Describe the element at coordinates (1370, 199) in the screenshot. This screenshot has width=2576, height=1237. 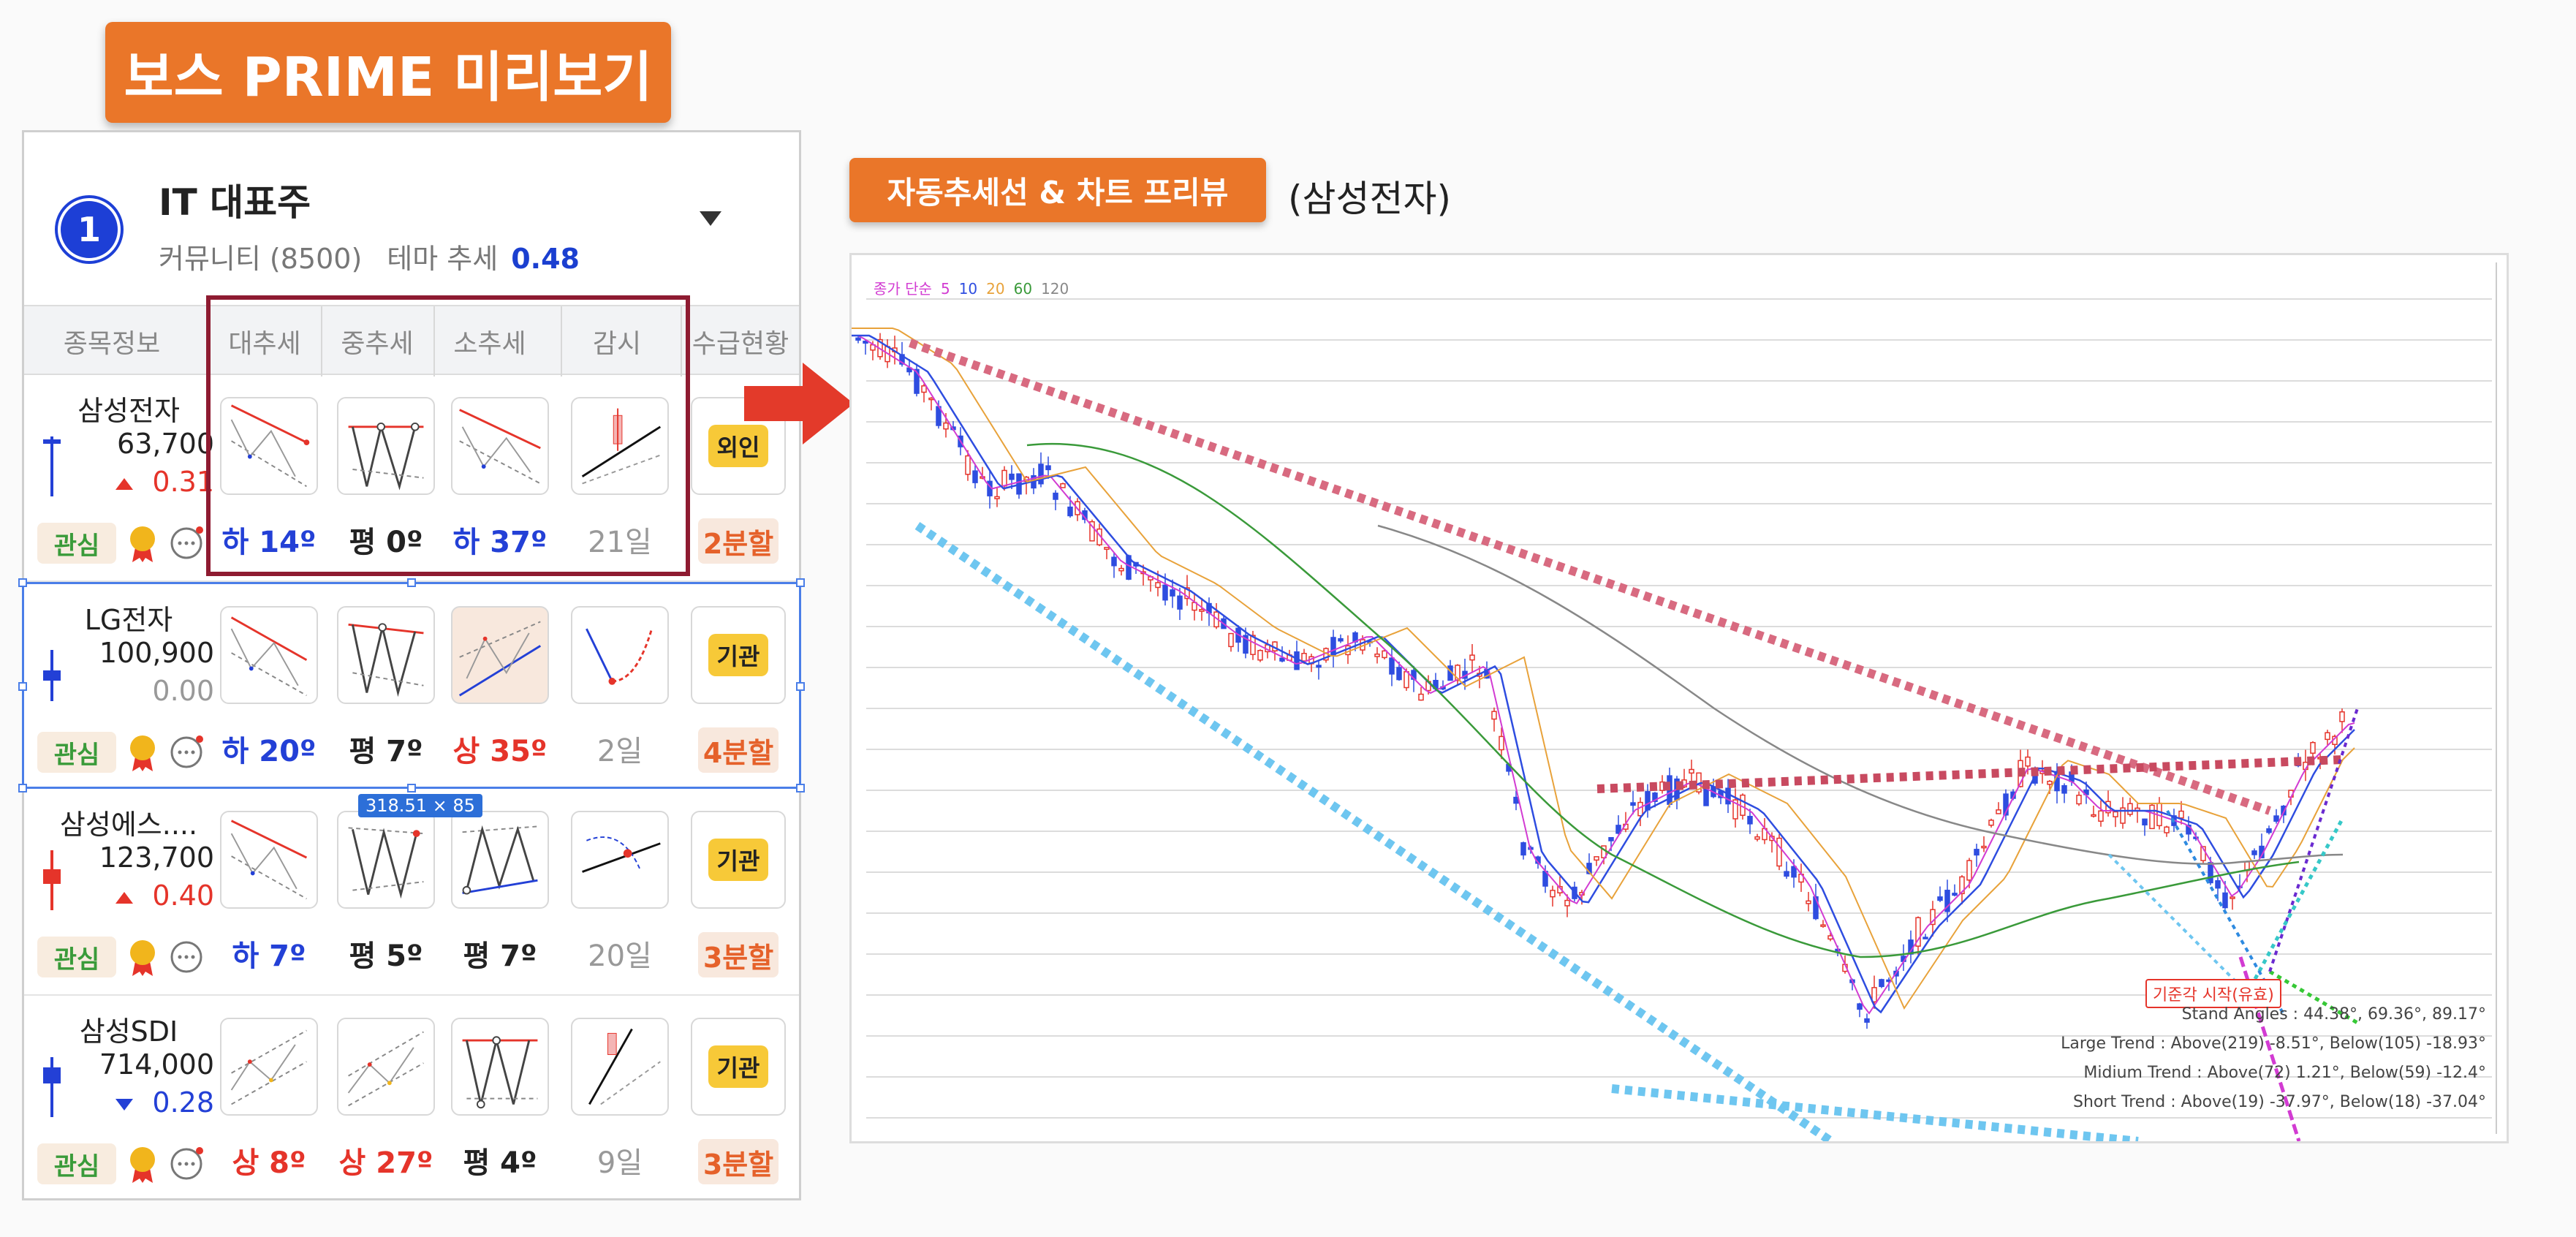
I see `preview-caption: (삼성전자)` at that location.